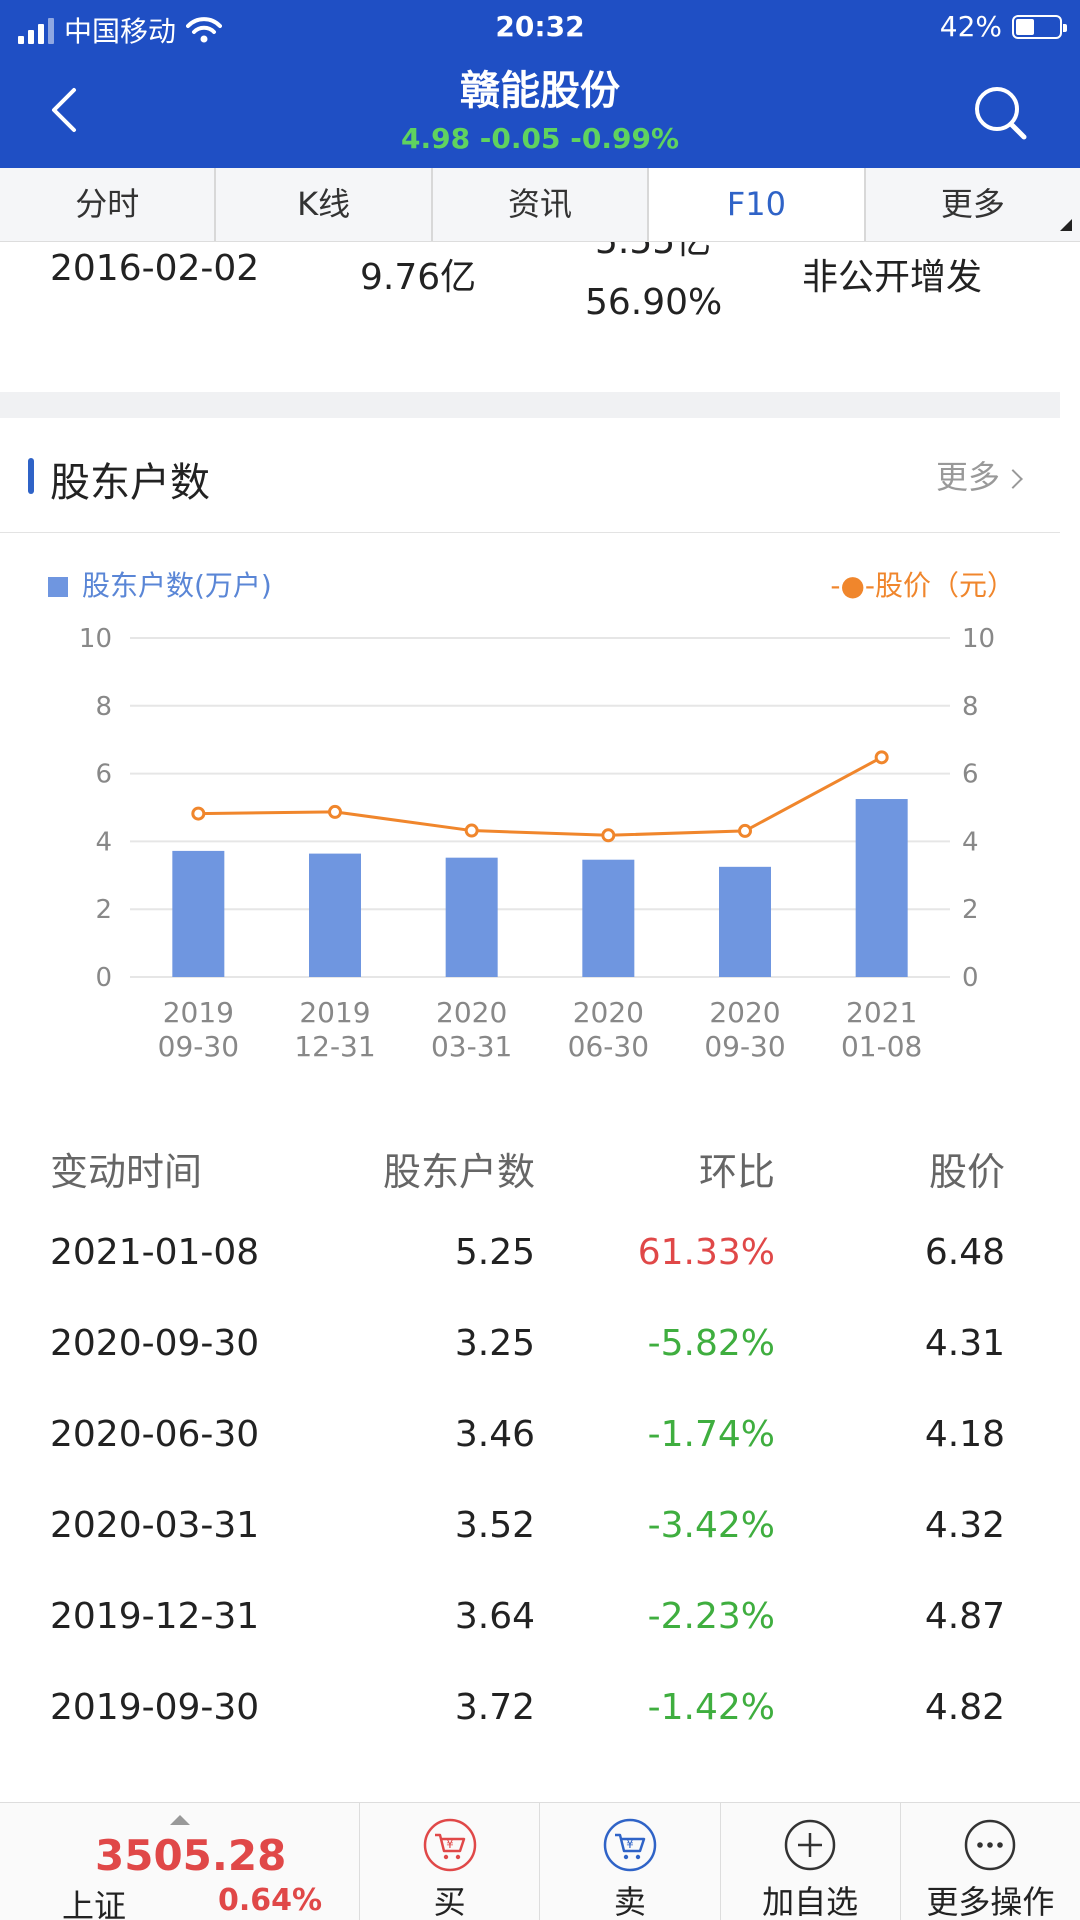  I want to click on tab-bar: 分时 K线 资讯 F10 更多, so click(540, 205).